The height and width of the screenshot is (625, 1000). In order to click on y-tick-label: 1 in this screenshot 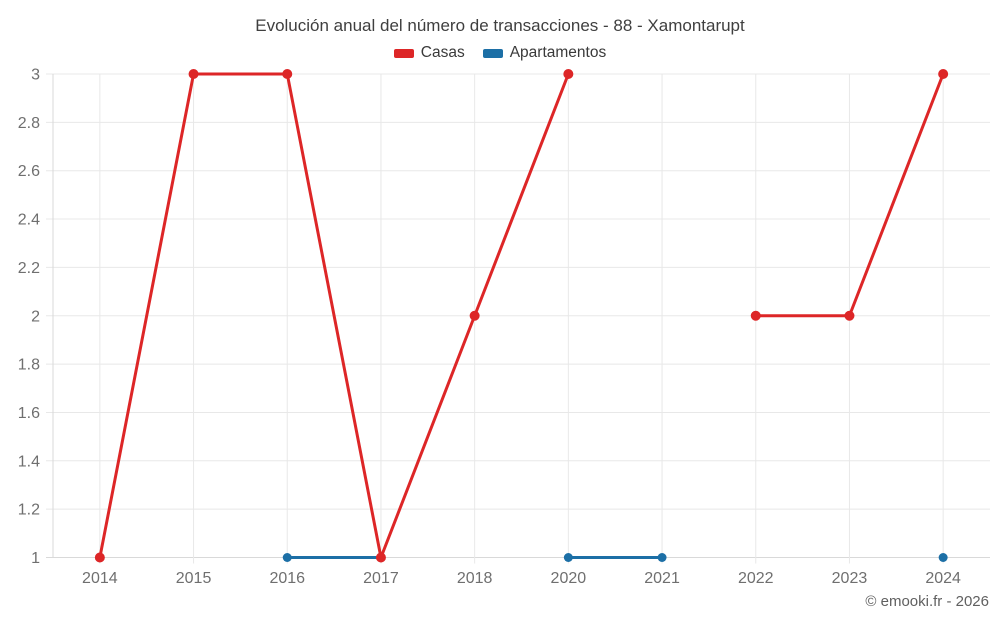, I will do `click(35, 558)`.